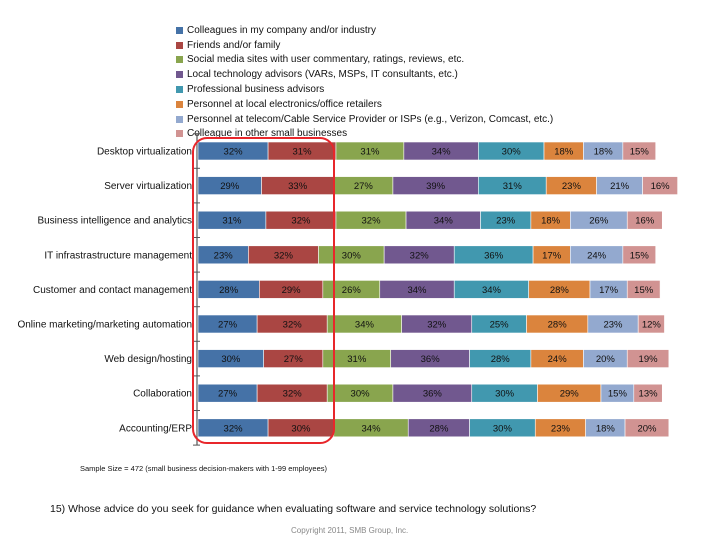  What do you see at coordinates (364, 45) in the screenshot?
I see `legend-item: Friends and/or family` at bounding box center [364, 45].